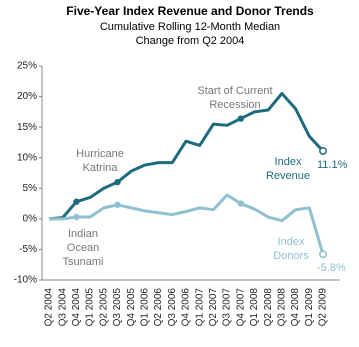  I want to click on y-tick-label: 0%, so click(30, 218).